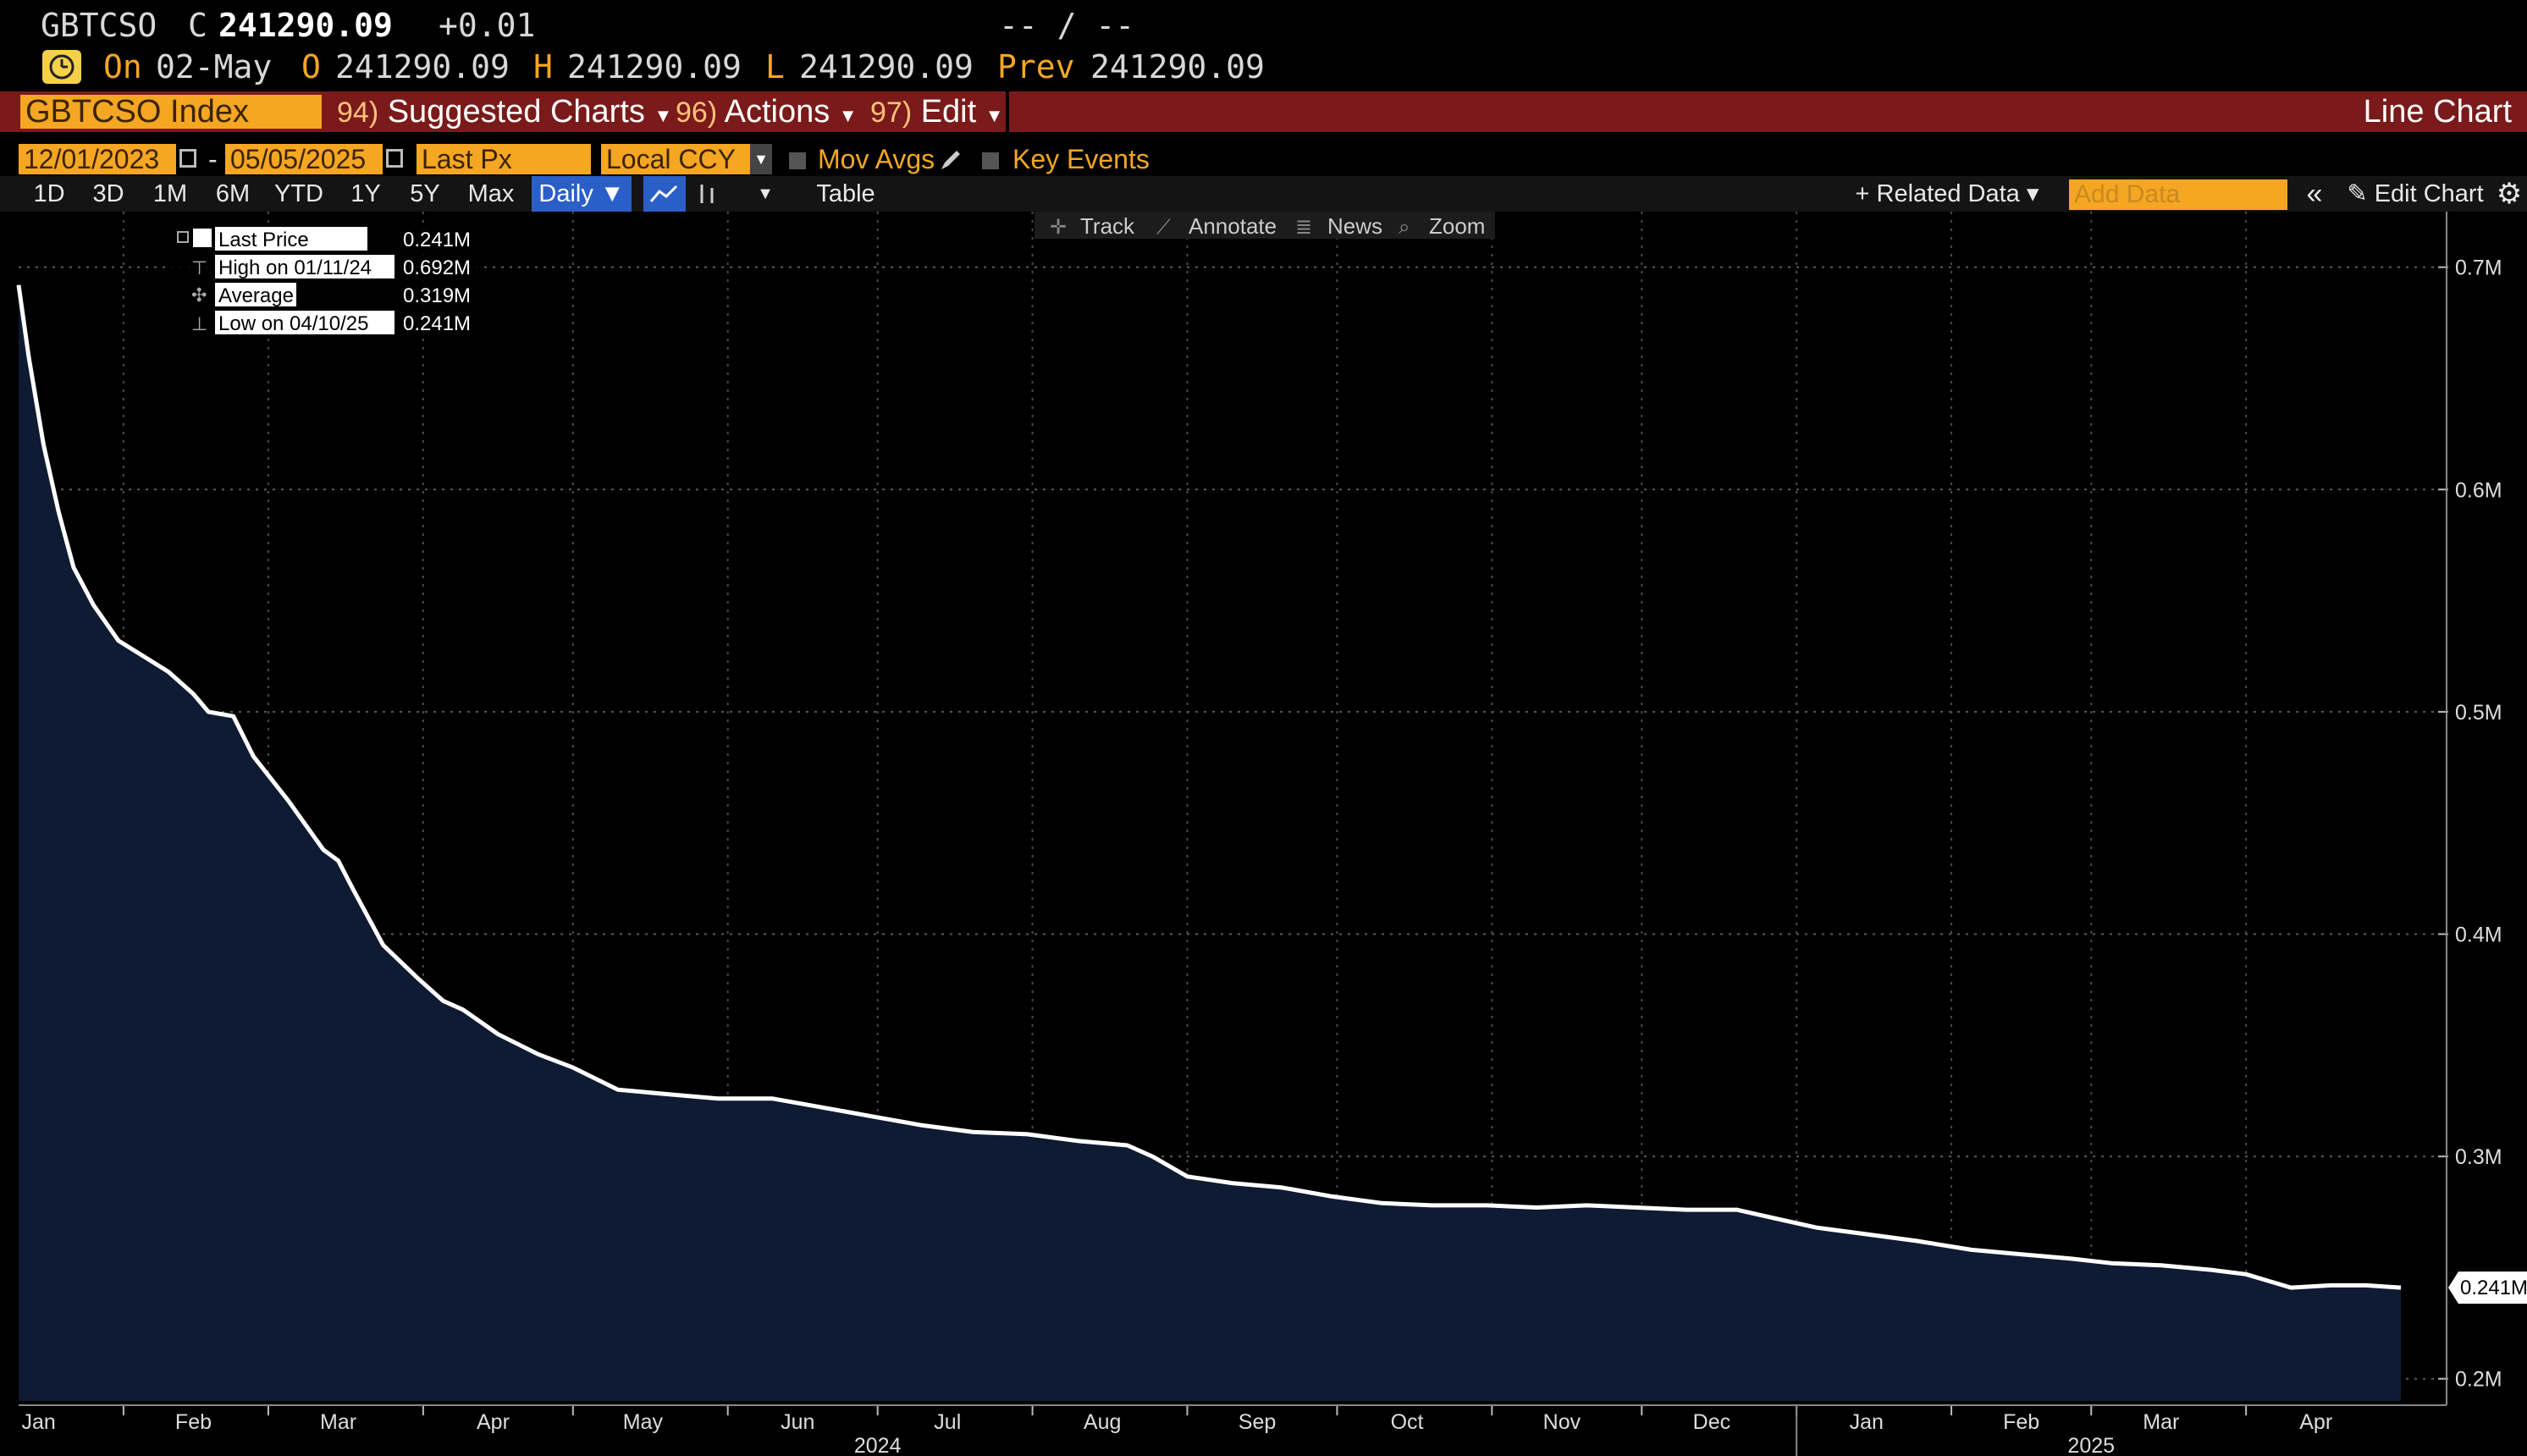 The image size is (2527, 1456). I want to click on currency-select: Local CCY, so click(676, 159).